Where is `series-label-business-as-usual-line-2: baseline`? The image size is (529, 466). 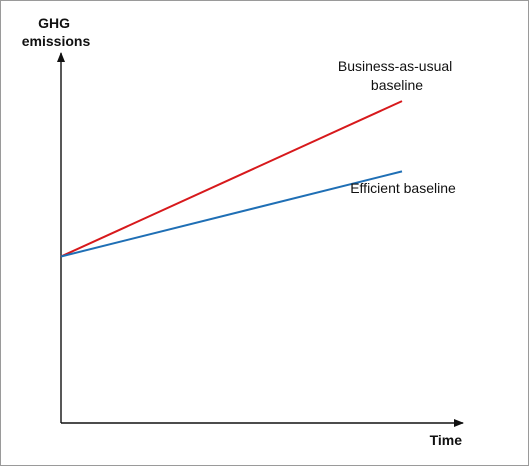 series-label-business-as-usual-line-2: baseline is located at coordinates (397, 85).